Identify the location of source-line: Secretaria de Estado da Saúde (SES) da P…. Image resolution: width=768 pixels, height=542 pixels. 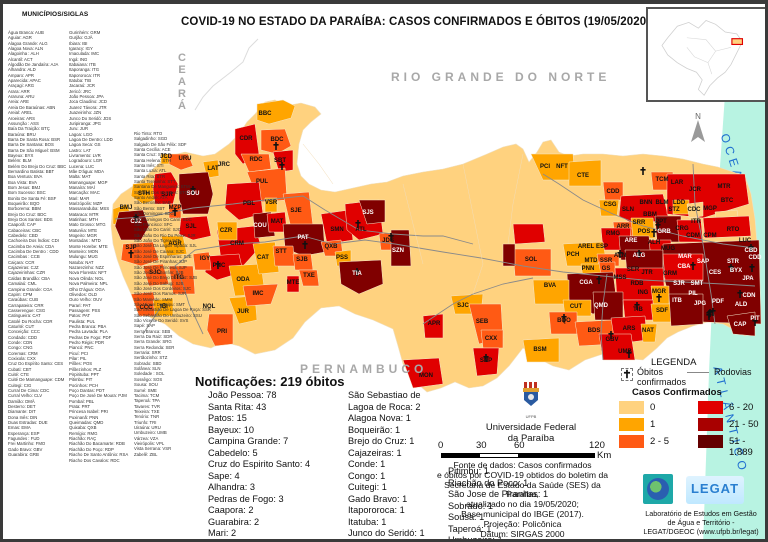
(522, 489).